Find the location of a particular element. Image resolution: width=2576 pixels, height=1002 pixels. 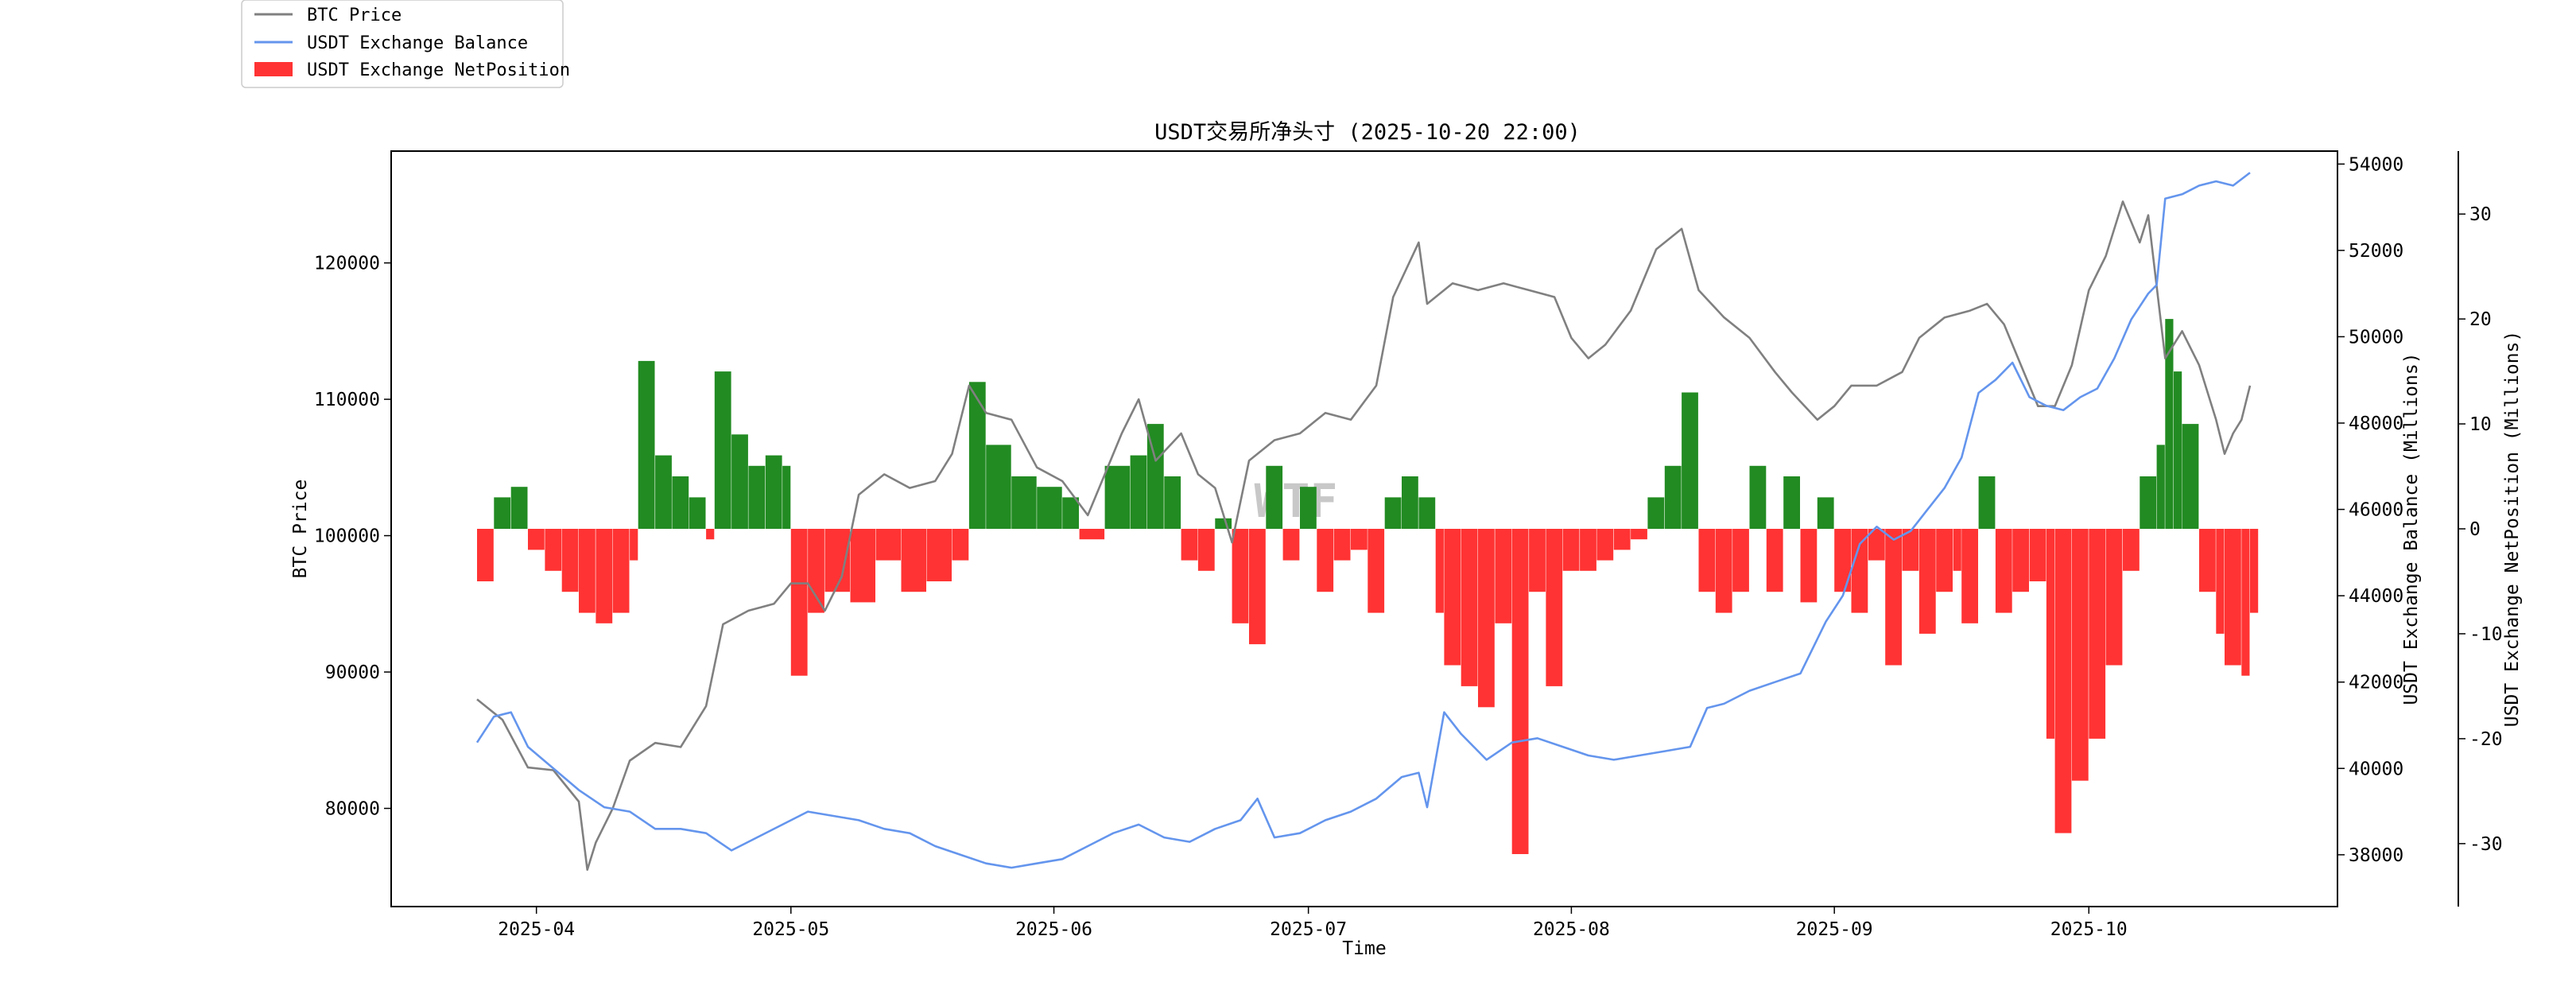

balance-tick-label: 50000 is located at coordinates (2376, 337).